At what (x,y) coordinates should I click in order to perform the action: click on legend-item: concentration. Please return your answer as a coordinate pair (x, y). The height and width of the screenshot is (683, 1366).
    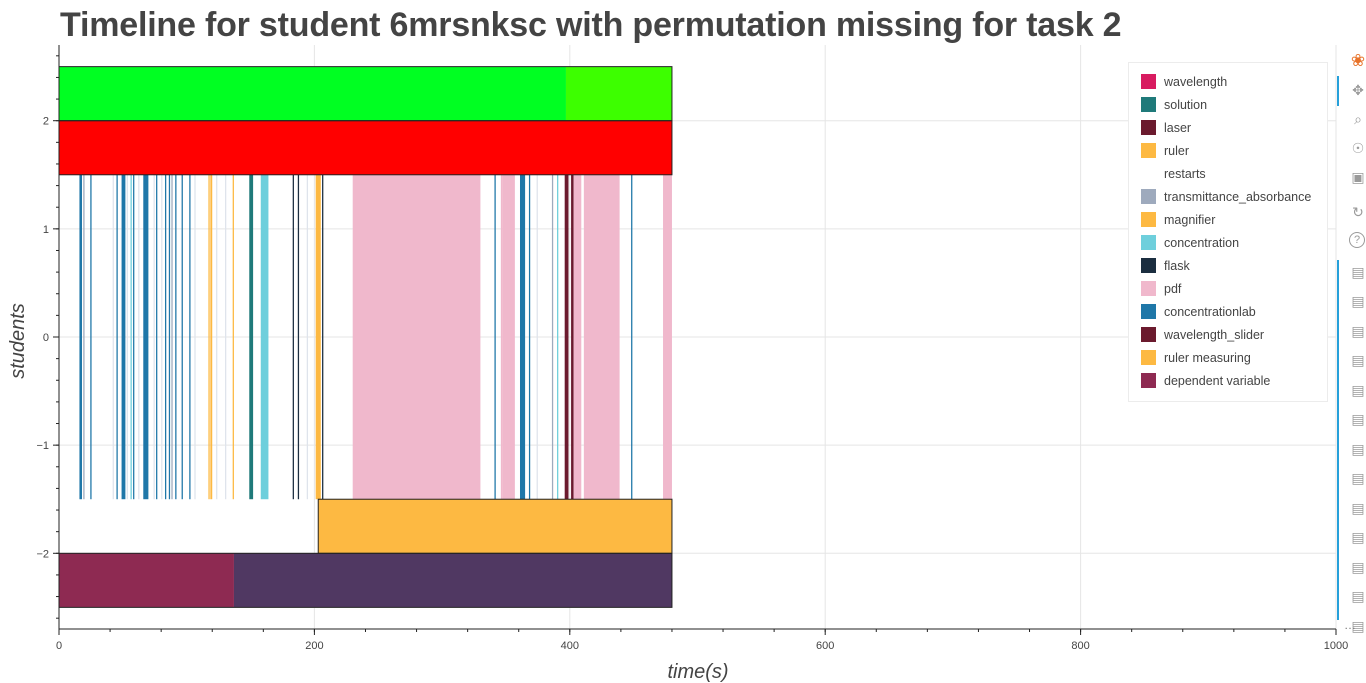
    Looking at the image, I should click on (1190, 242).